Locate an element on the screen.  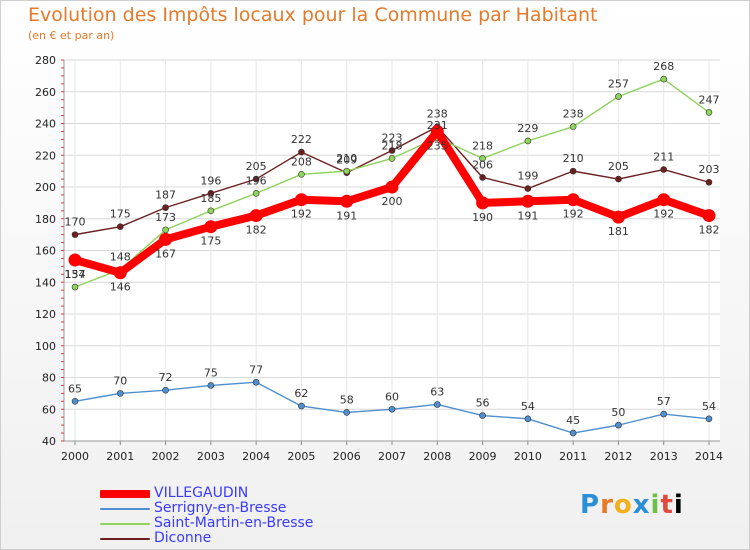
data-label-villegaudin: 235 is located at coordinates (437, 145).